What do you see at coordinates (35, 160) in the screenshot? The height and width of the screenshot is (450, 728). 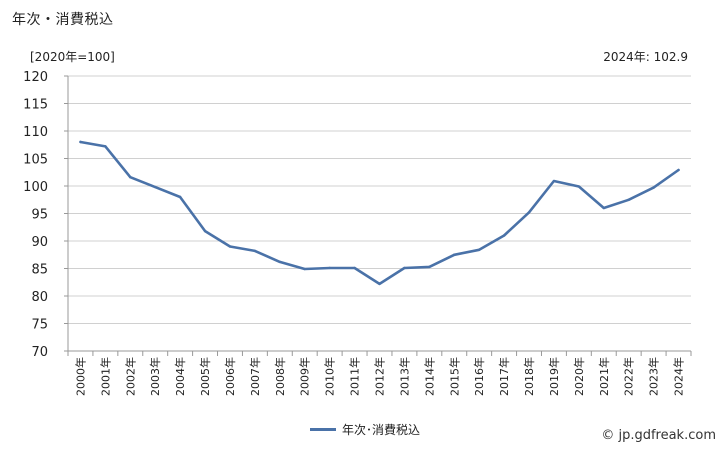 I see `y-tick-label: 105` at bounding box center [35, 160].